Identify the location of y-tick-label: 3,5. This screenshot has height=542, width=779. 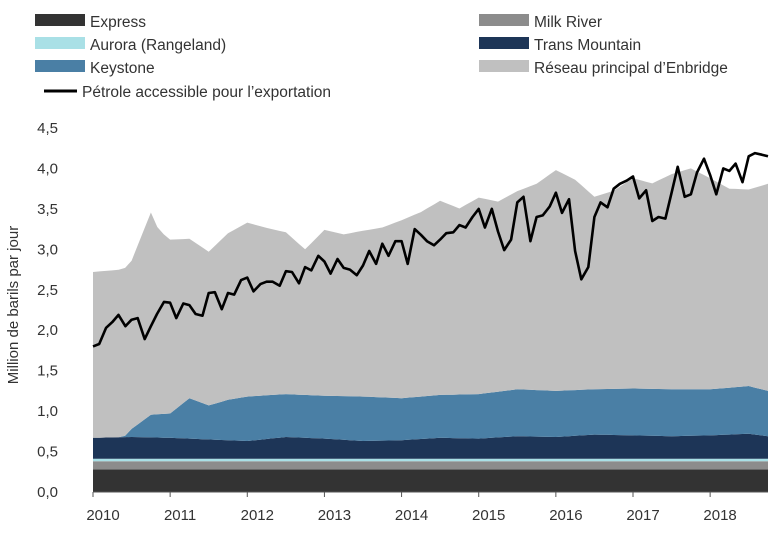
(47, 209).